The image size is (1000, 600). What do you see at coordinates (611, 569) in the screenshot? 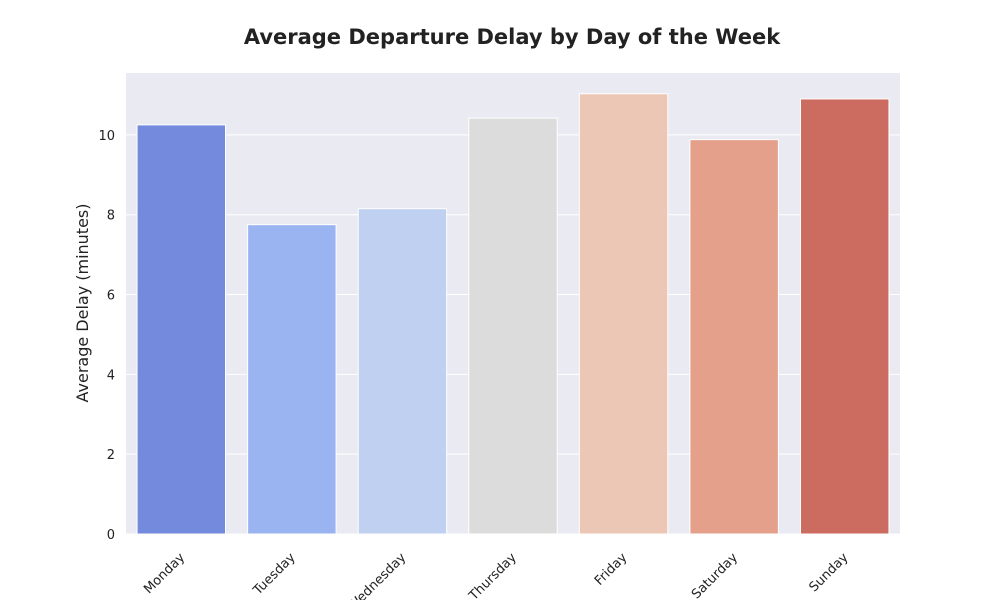
I see `x-tick-label: Friday` at bounding box center [611, 569].